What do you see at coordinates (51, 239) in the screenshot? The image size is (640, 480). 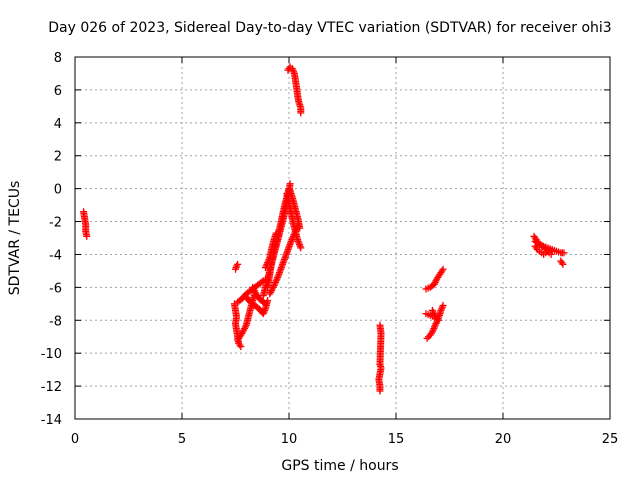 I see `y-tick-labels: -14 -12 -10 -8 -6 -4 -2 0 2 4 6 8` at bounding box center [51, 239].